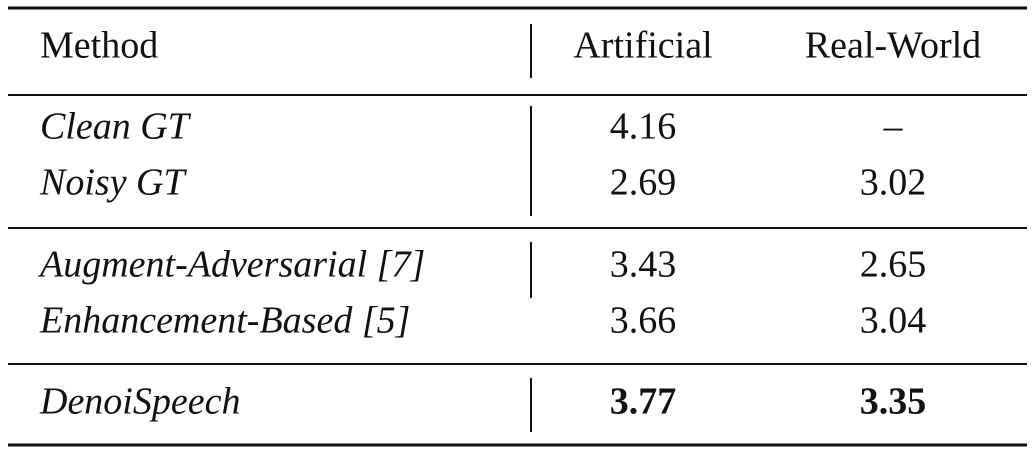  What do you see at coordinates (893, 127) in the screenshot?
I see `score-cell: –` at bounding box center [893, 127].